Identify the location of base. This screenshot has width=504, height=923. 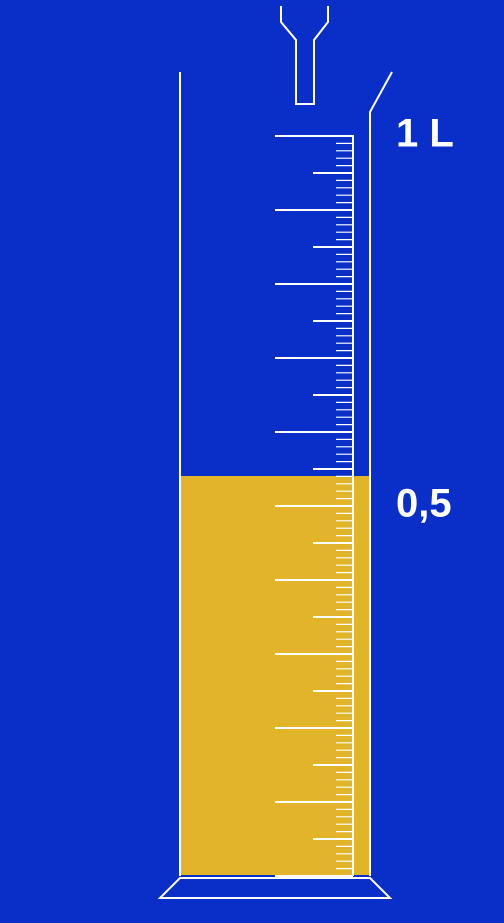
(275, 888).